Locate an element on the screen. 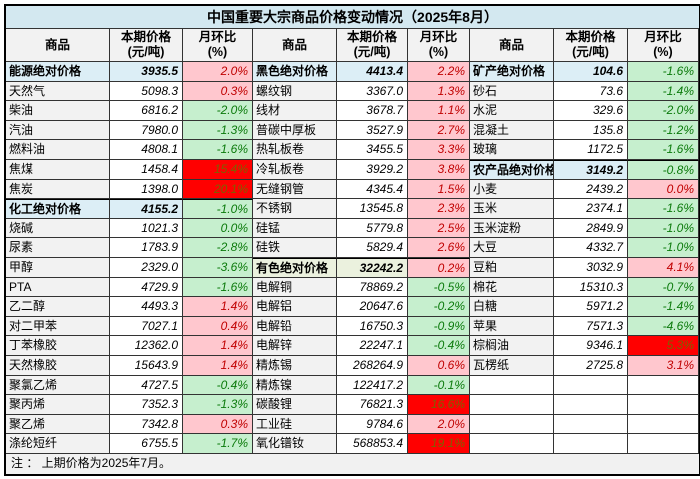 The image size is (700, 479). commodity-name-cell: 精炼镍 is located at coordinates (295, 385).